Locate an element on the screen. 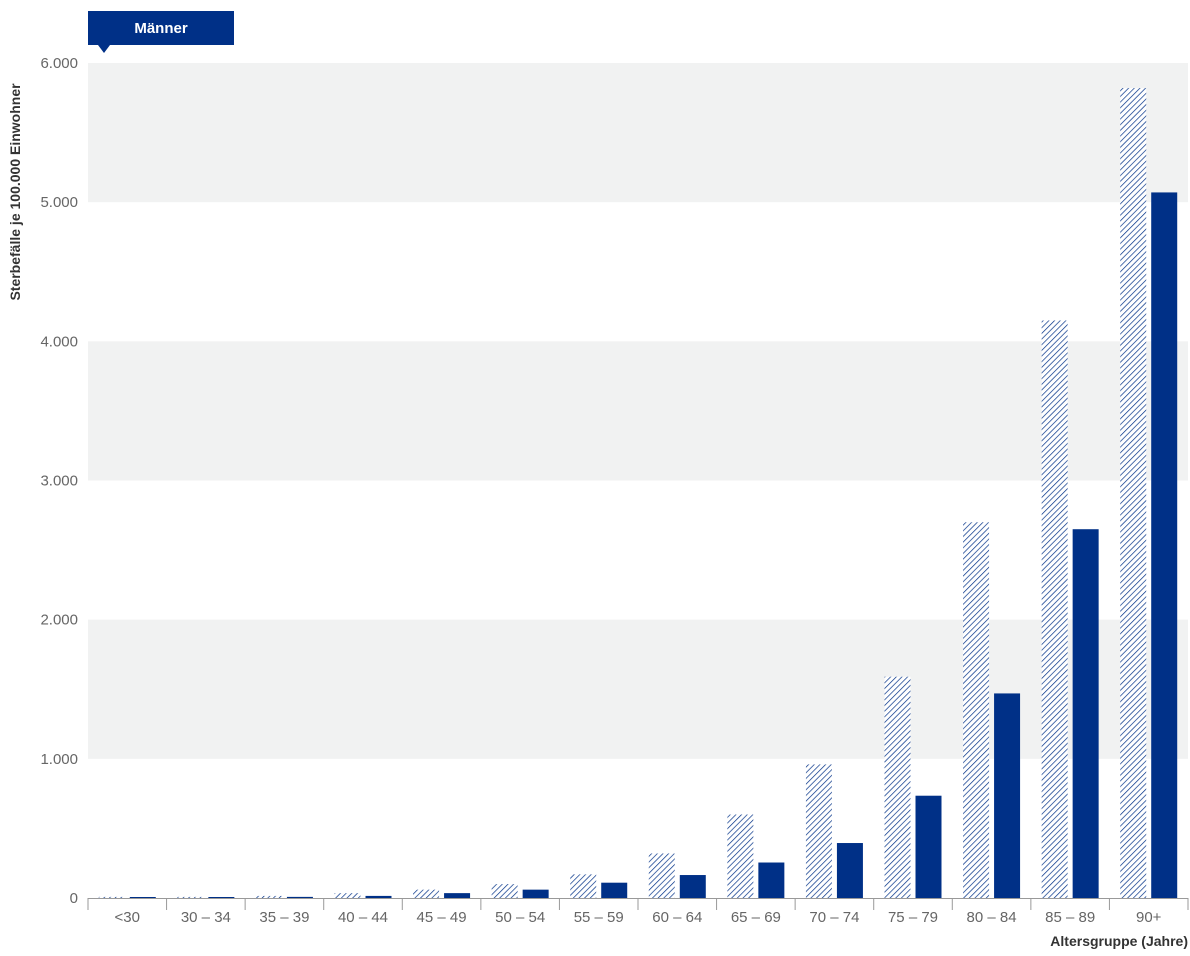 The image size is (1190, 956). x-tick-label: 35 – 39 is located at coordinates (284, 917).